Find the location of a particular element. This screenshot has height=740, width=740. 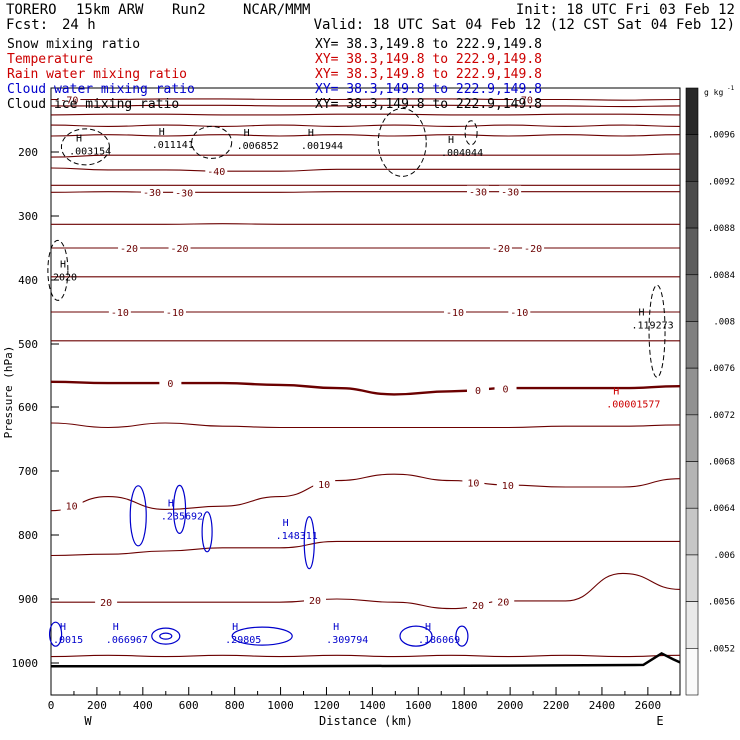

legend-item-name: Cloud water mixing ratio is located at coordinates (101, 89).